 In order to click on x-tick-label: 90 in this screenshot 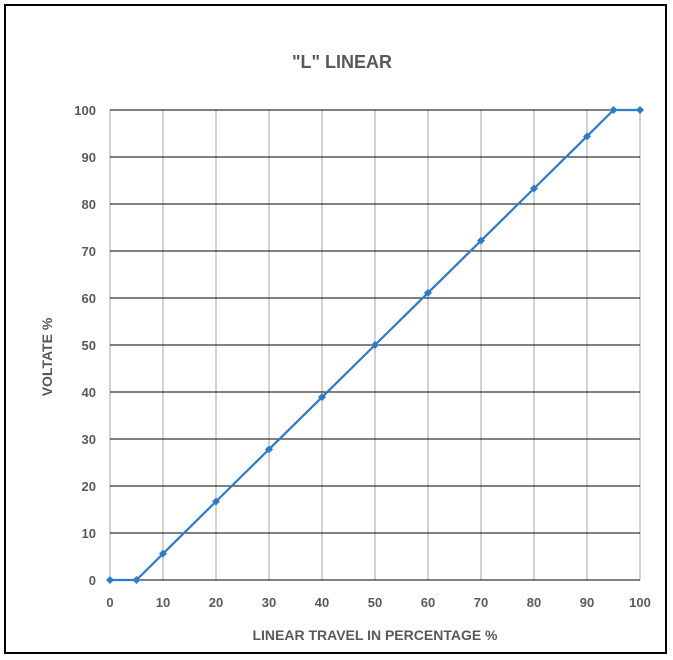, I will do `click(587, 602)`.